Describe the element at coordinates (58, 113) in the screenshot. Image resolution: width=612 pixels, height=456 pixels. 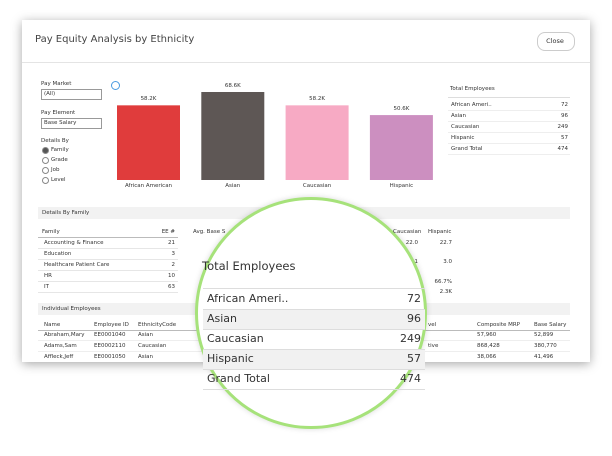
I see `filter-label: Pay Element` at that location.